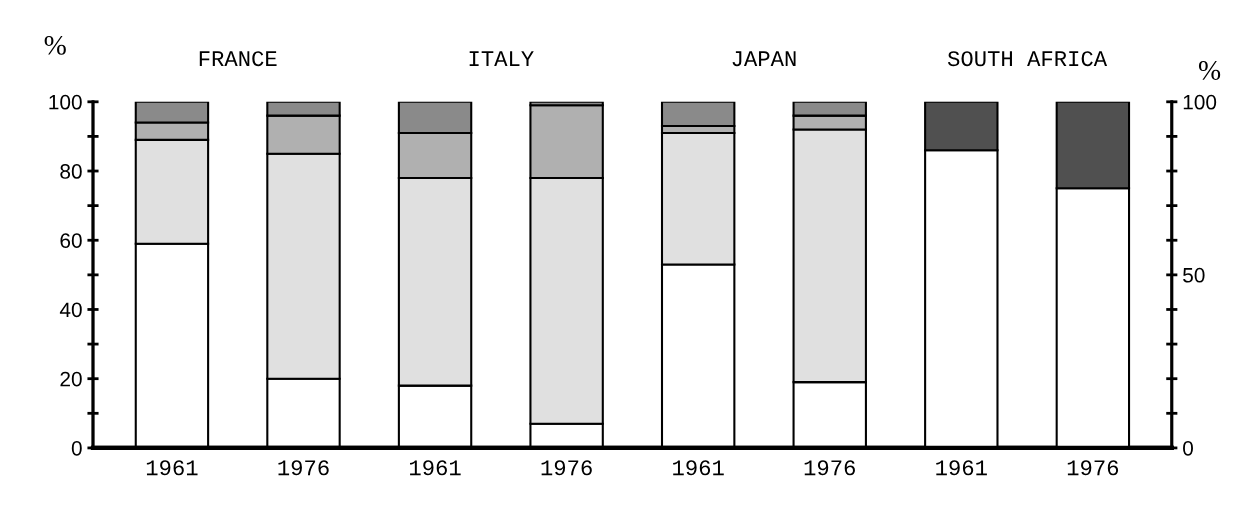 This screenshot has width=1240, height=509. I want to click on y2-tick-label: 50, so click(1194, 275).